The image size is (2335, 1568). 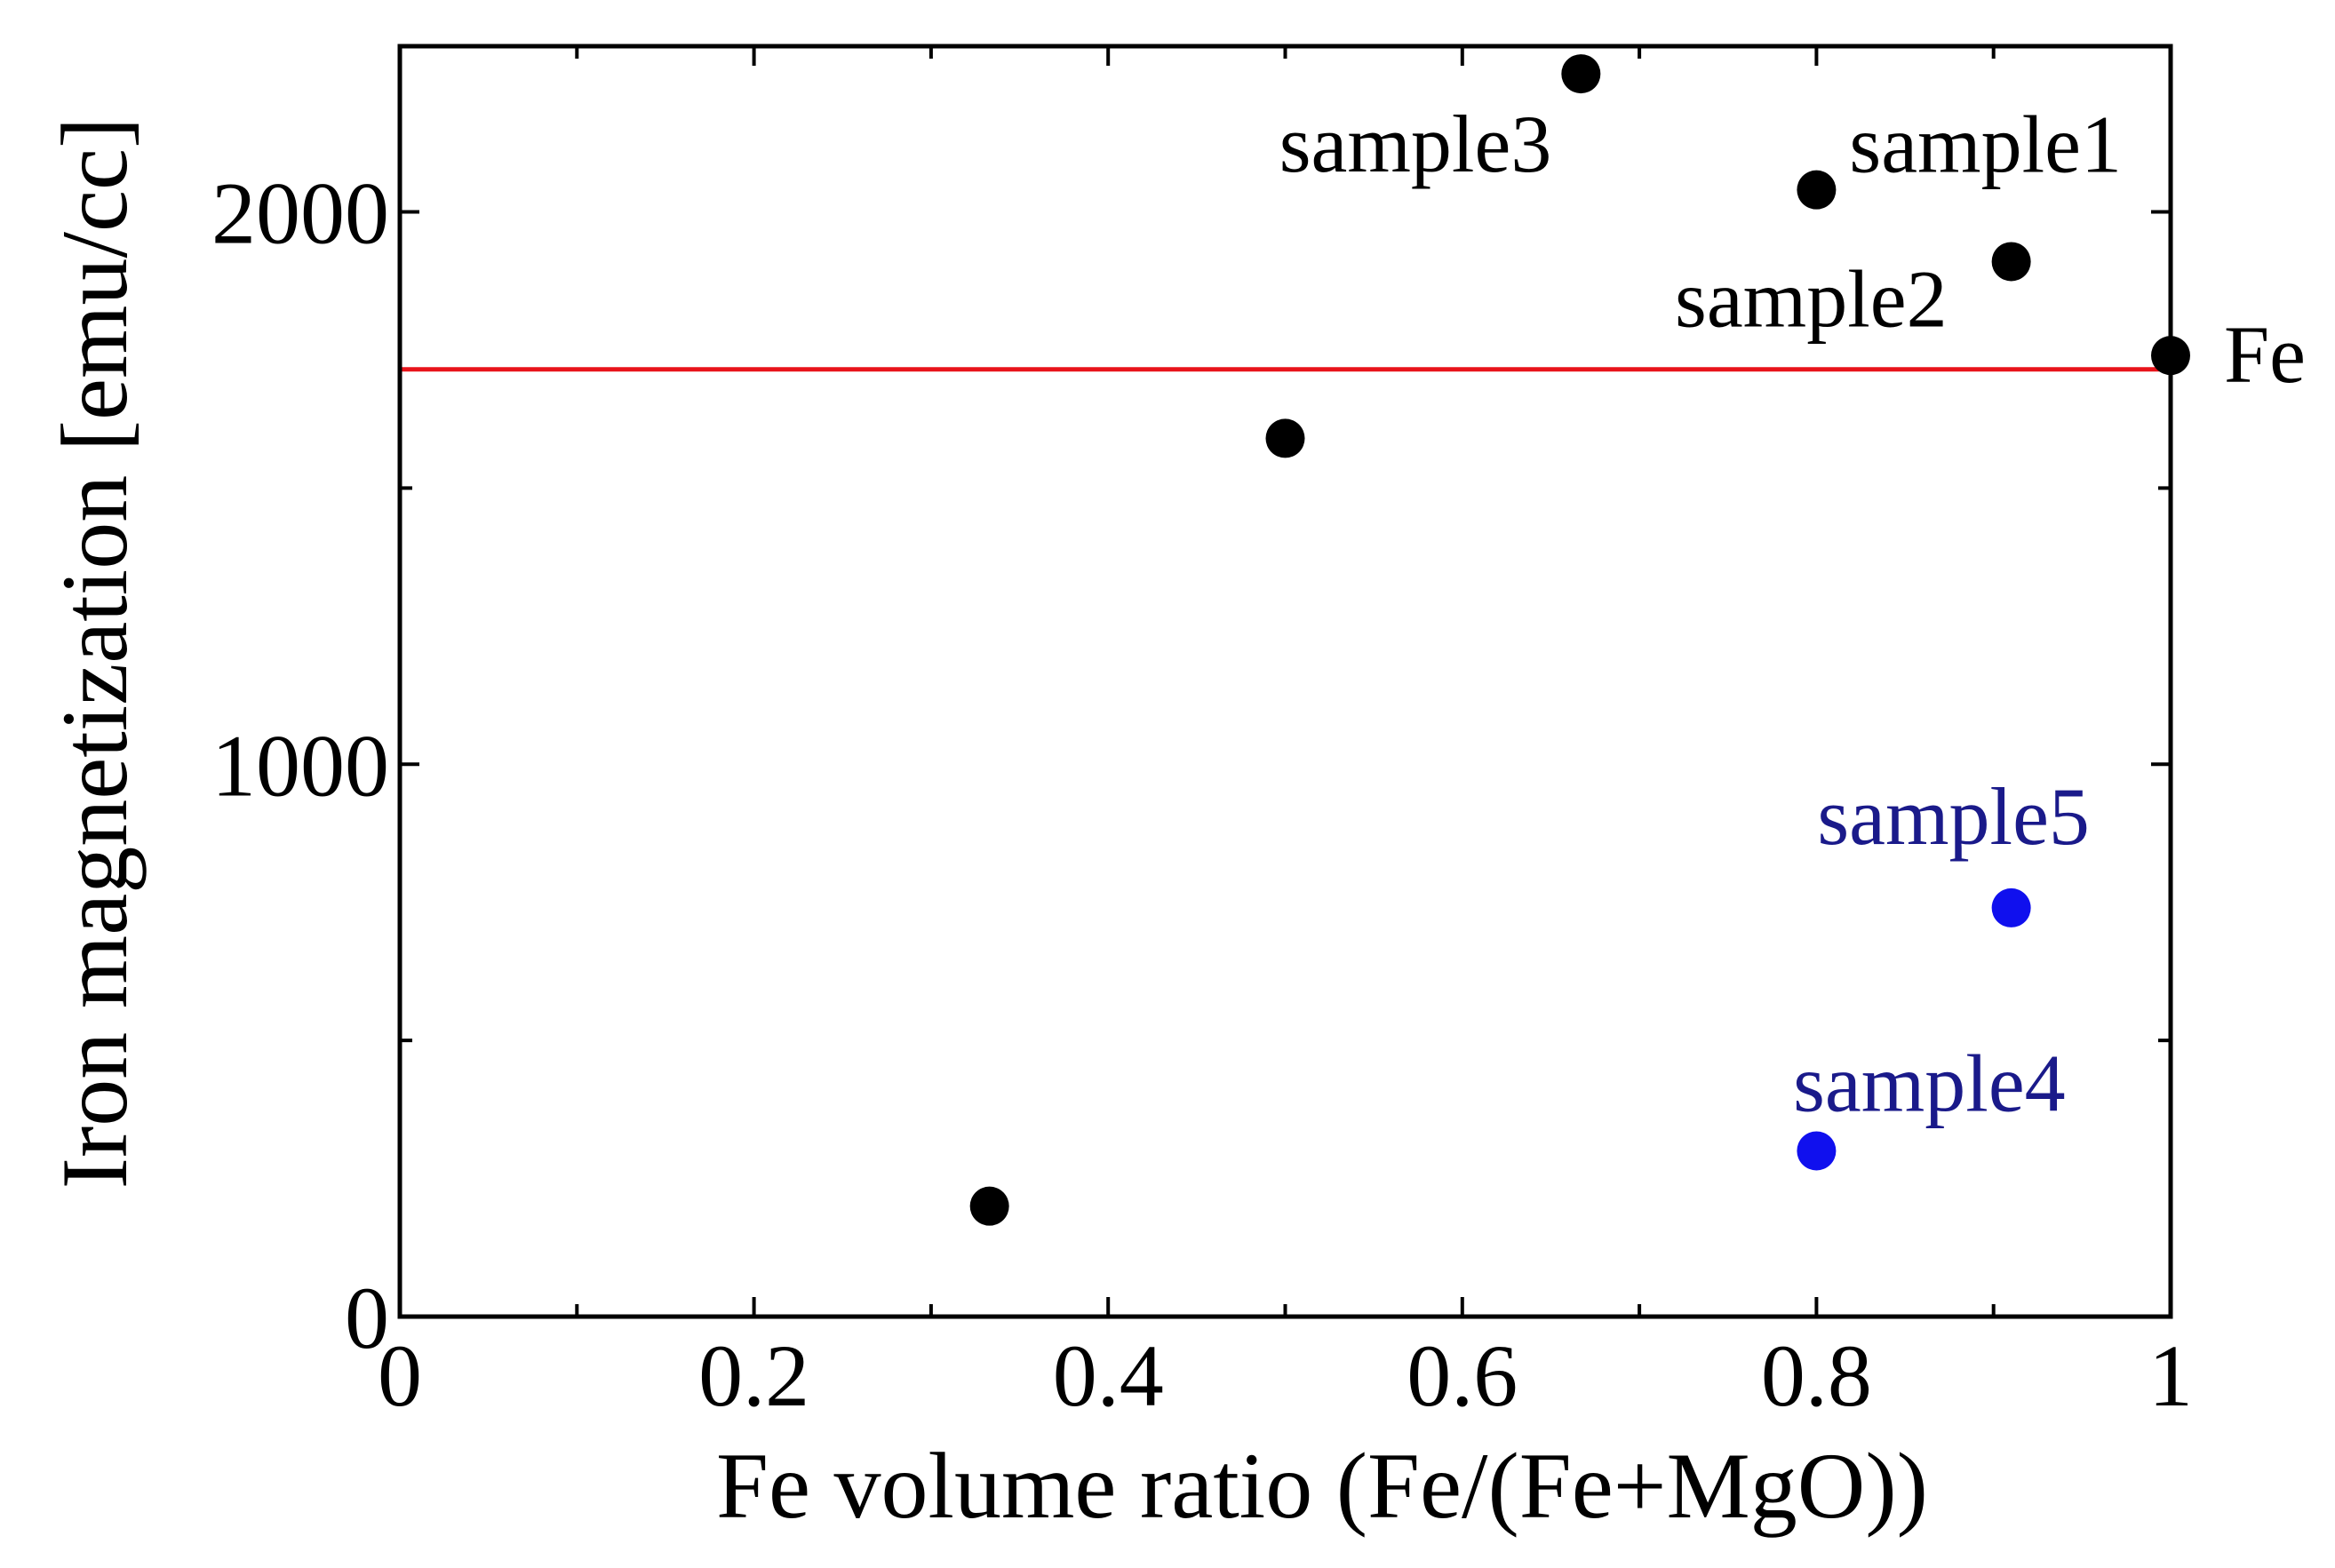 What do you see at coordinates (1817, 1376) in the screenshot?
I see `x-tick-label: 0.8` at bounding box center [1817, 1376].